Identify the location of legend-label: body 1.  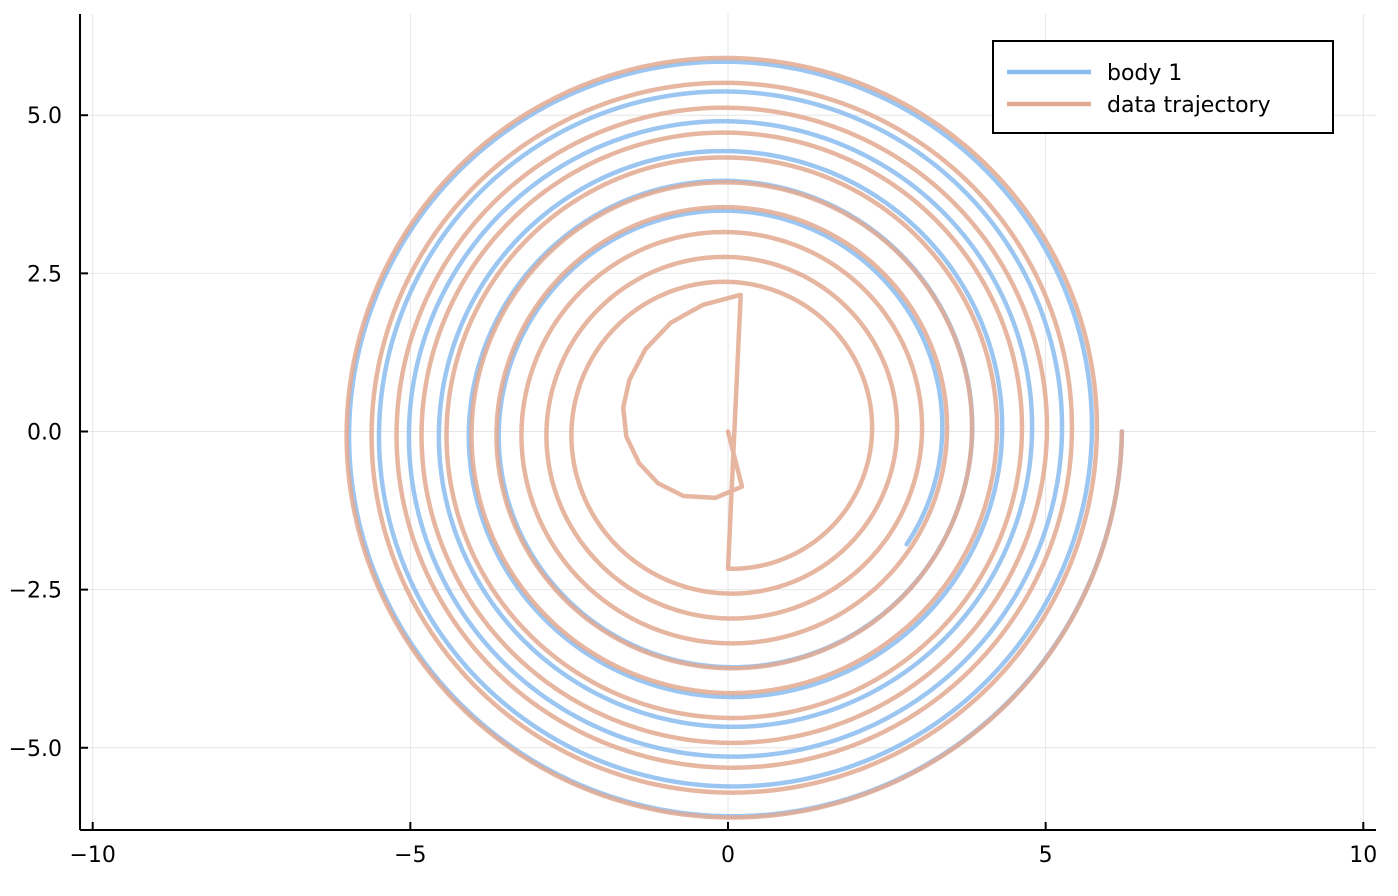
(1144, 73).